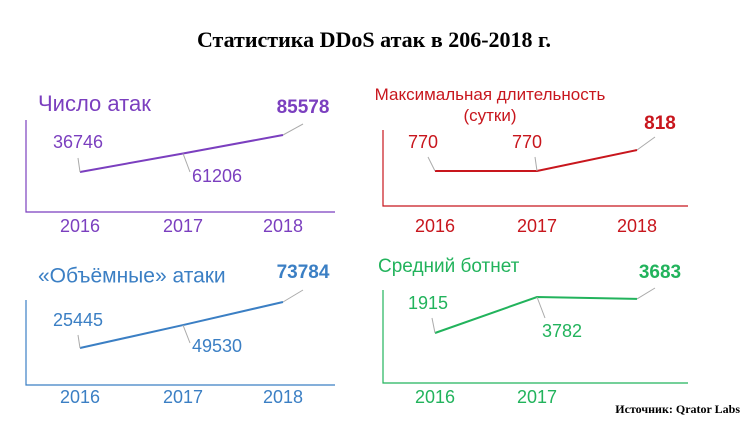  What do you see at coordinates (217, 346) in the screenshot?
I see `data-label: 49530` at bounding box center [217, 346].